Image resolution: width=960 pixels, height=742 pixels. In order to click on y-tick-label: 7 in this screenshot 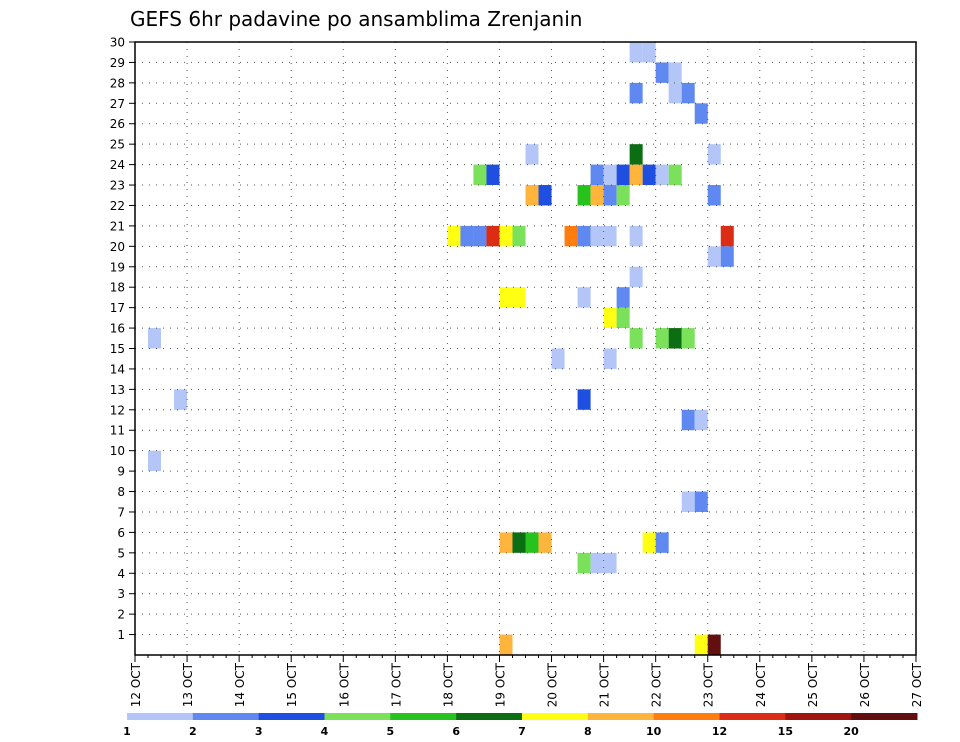, I will do `click(121, 512)`.